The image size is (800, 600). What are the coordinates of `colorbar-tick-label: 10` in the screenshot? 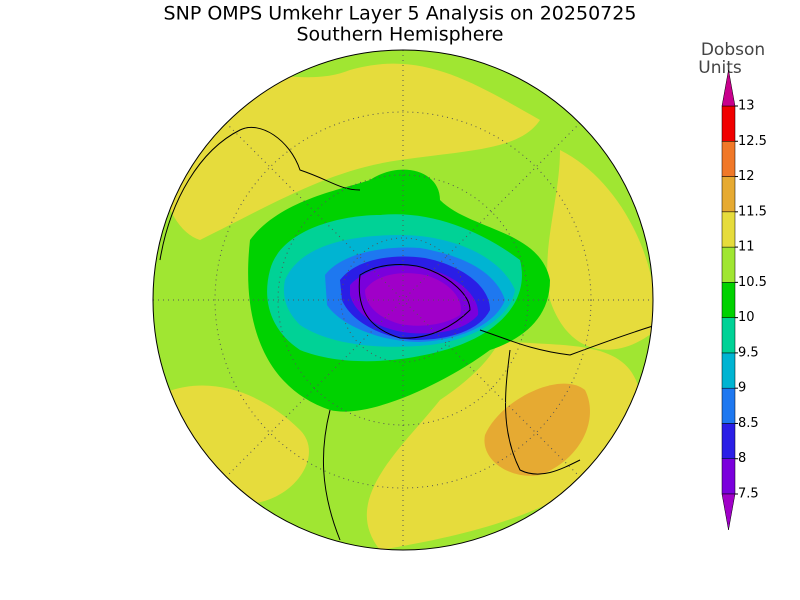 It's located at (746, 317).